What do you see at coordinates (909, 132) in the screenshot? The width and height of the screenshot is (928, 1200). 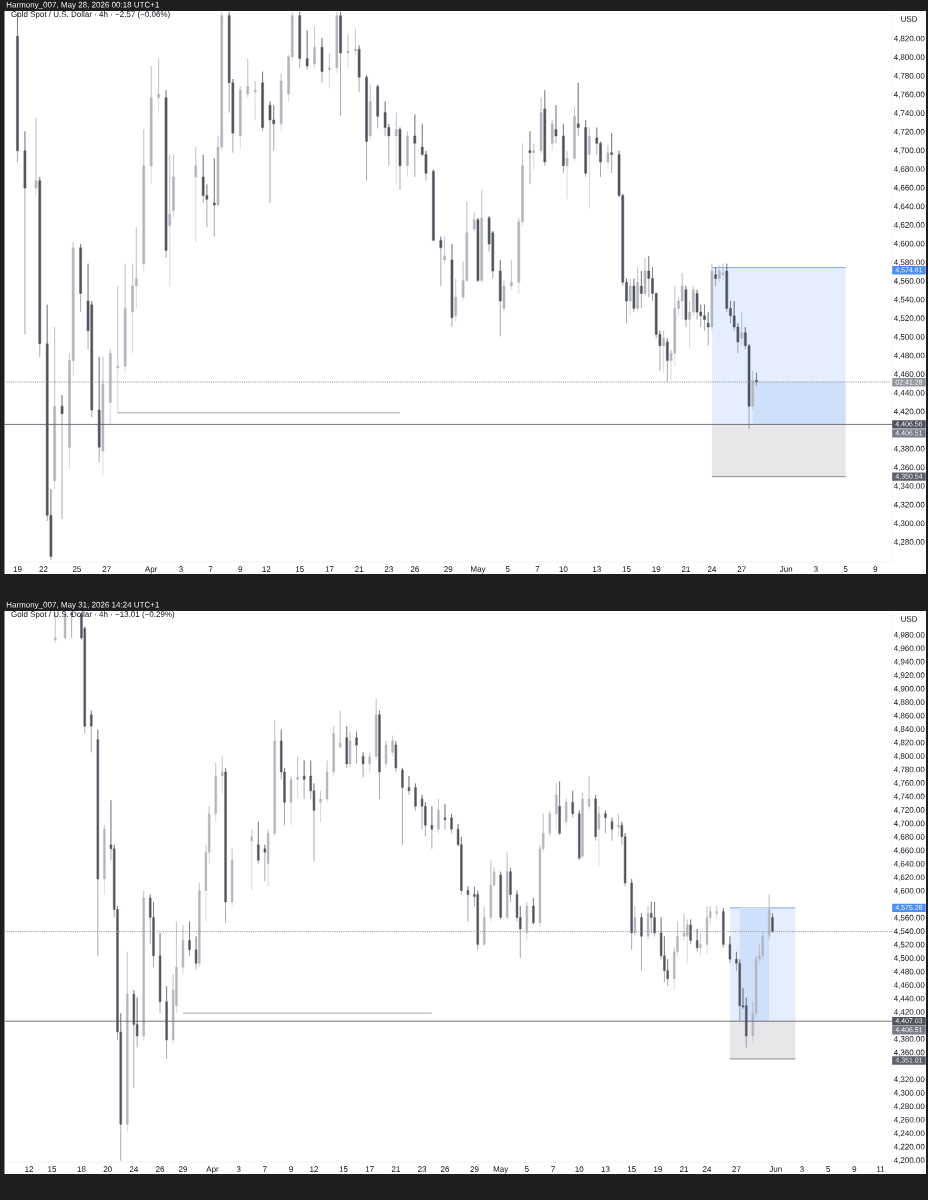 I see `y-tick-label: 4,720.00` at bounding box center [909, 132].